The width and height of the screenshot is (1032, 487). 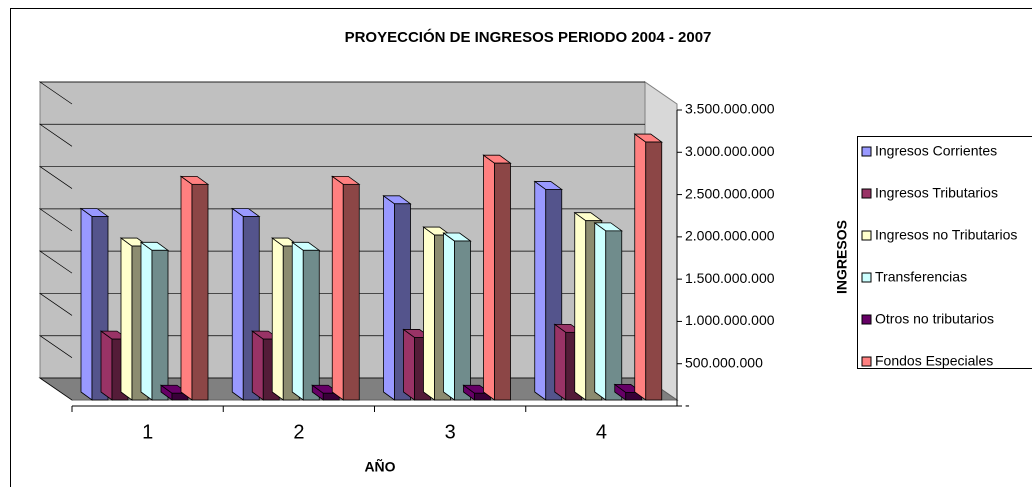 What do you see at coordinates (730, 320) in the screenshot?
I see `y-tick-label: 1.000.000.000` at bounding box center [730, 320].